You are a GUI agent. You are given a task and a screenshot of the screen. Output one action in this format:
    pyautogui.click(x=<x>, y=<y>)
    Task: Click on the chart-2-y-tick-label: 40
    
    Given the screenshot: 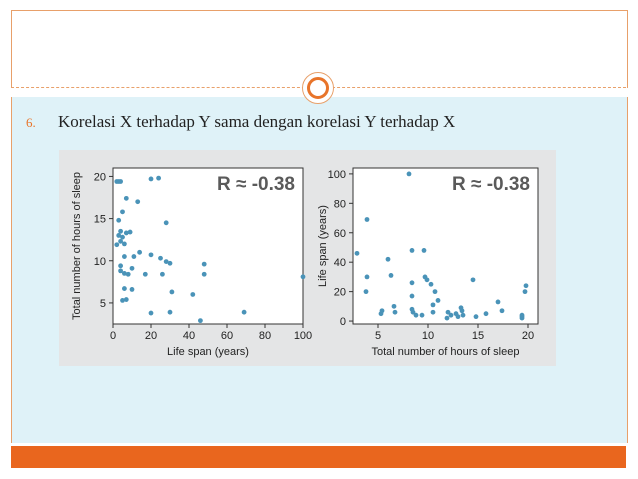 What is the action you would take?
    pyautogui.click(x=340, y=263)
    